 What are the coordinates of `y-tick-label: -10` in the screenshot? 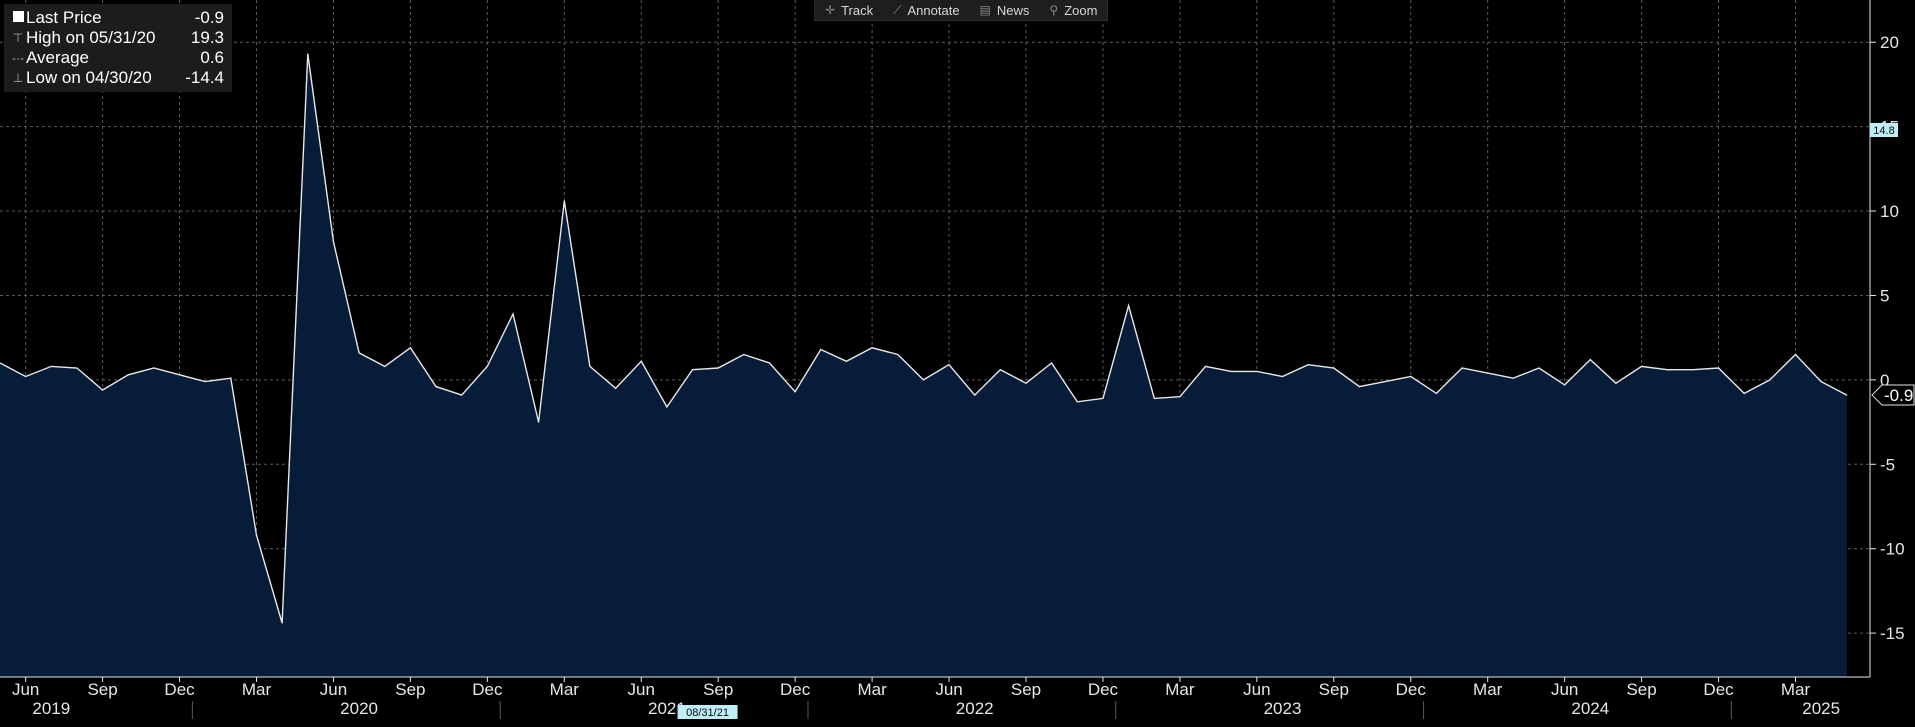 It's located at (1892, 549).